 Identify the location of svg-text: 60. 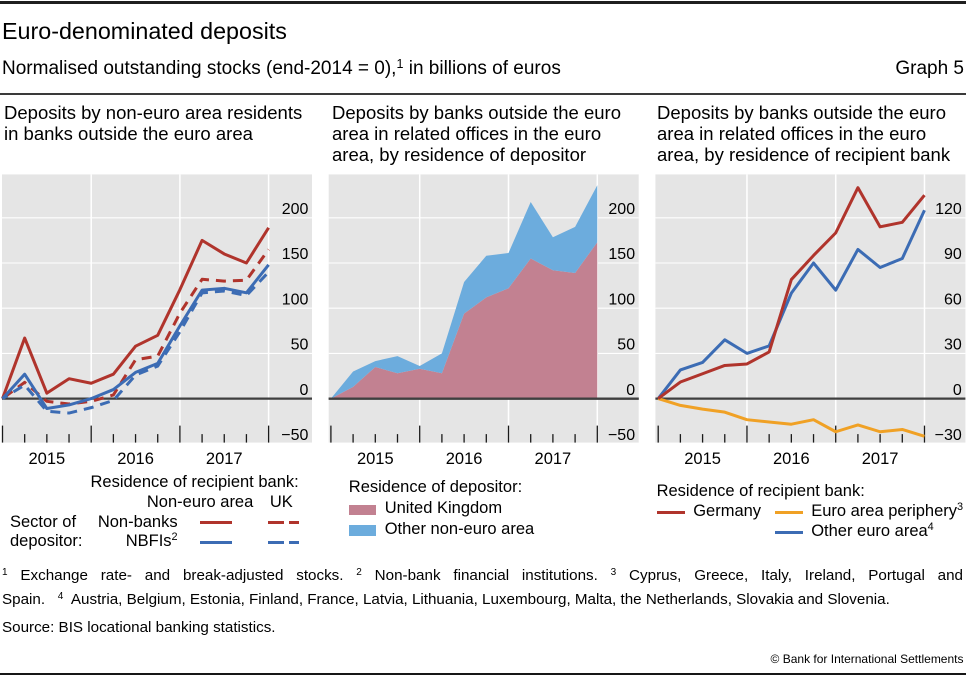
(953, 299).